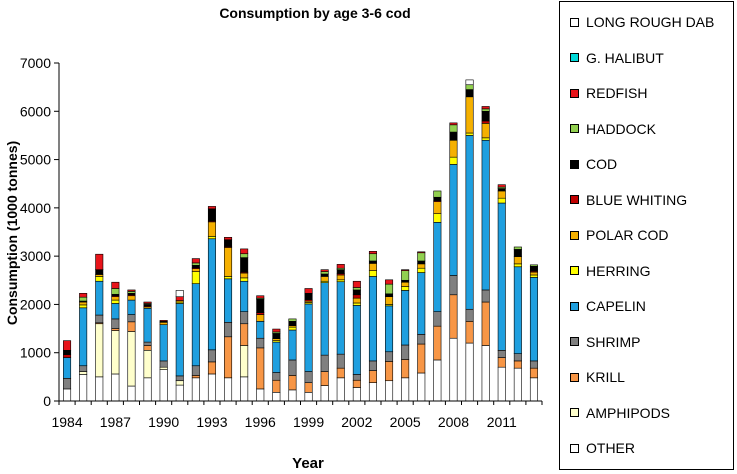 The height and width of the screenshot is (474, 737). I want to click on y-tick-label: 1000, so click(35, 353).